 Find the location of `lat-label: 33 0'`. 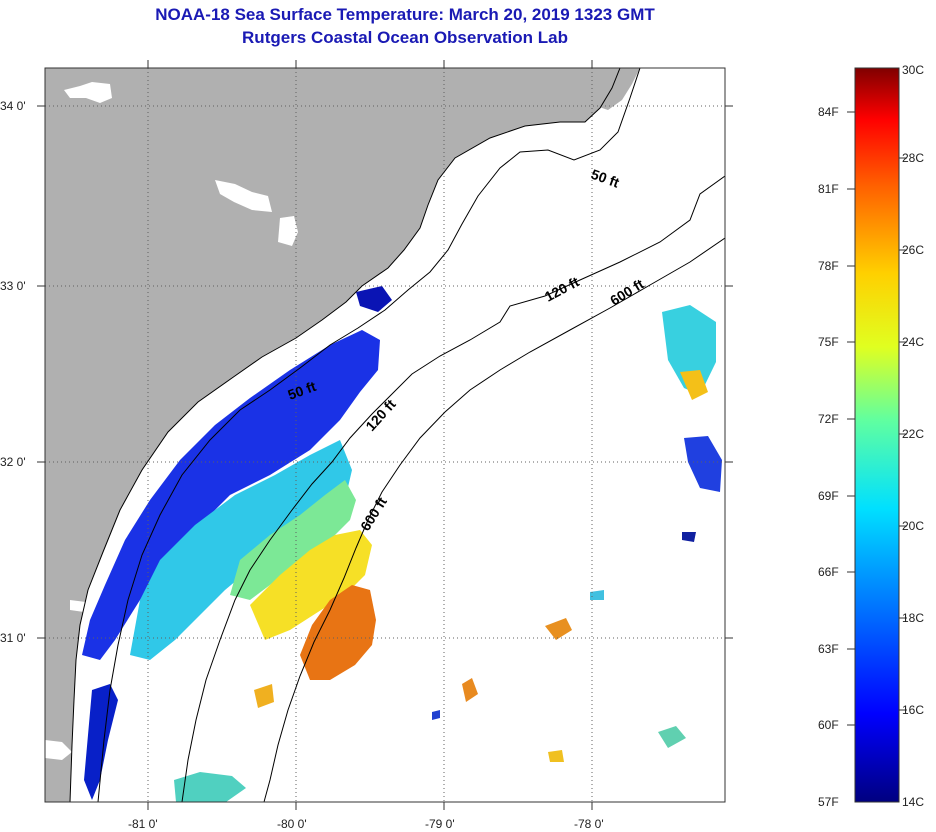

lat-label: 33 0' is located at coordinates (13, 286).